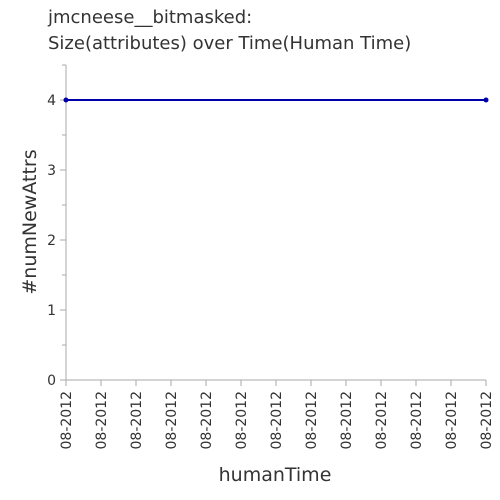  I want to click on series-layer, so click(276, 100).